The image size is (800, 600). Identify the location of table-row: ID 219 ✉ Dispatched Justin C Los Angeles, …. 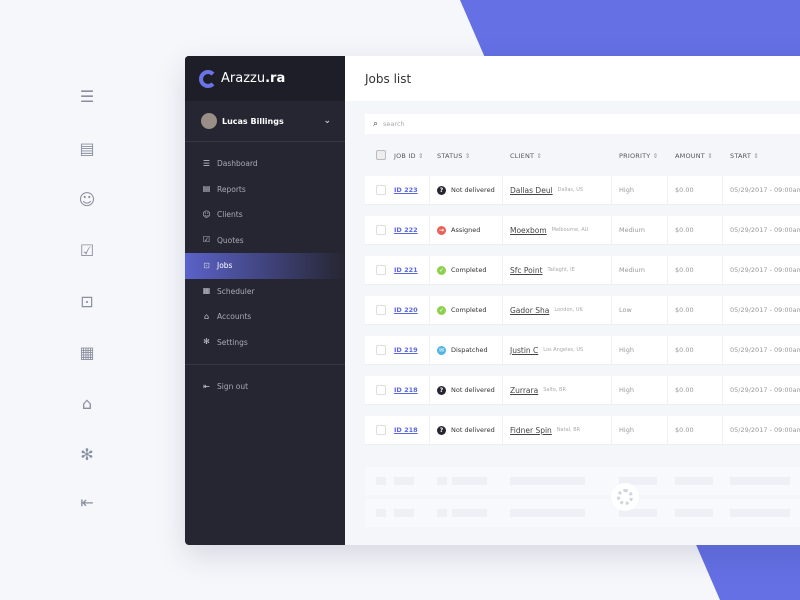
(582, 350).